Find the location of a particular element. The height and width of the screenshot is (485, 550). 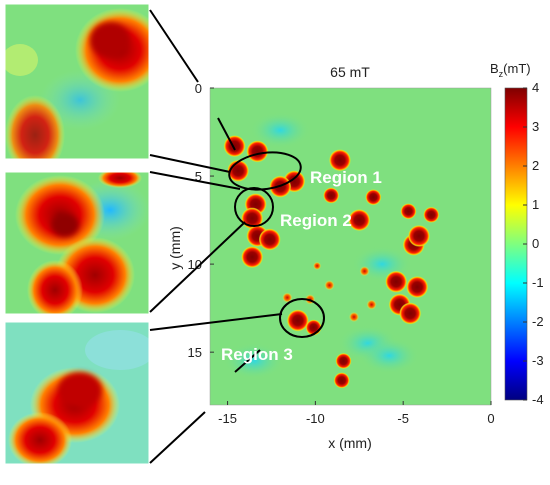

region-3-label: Region 3 is located at coordinates (257, 354).